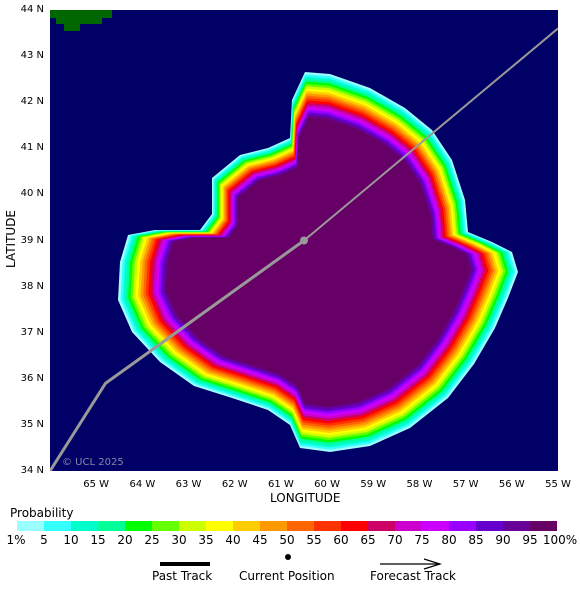  Describe the element at coordinates (32, 9) in the screenshot. I see `lat-tick-label: 44 N` at that location.